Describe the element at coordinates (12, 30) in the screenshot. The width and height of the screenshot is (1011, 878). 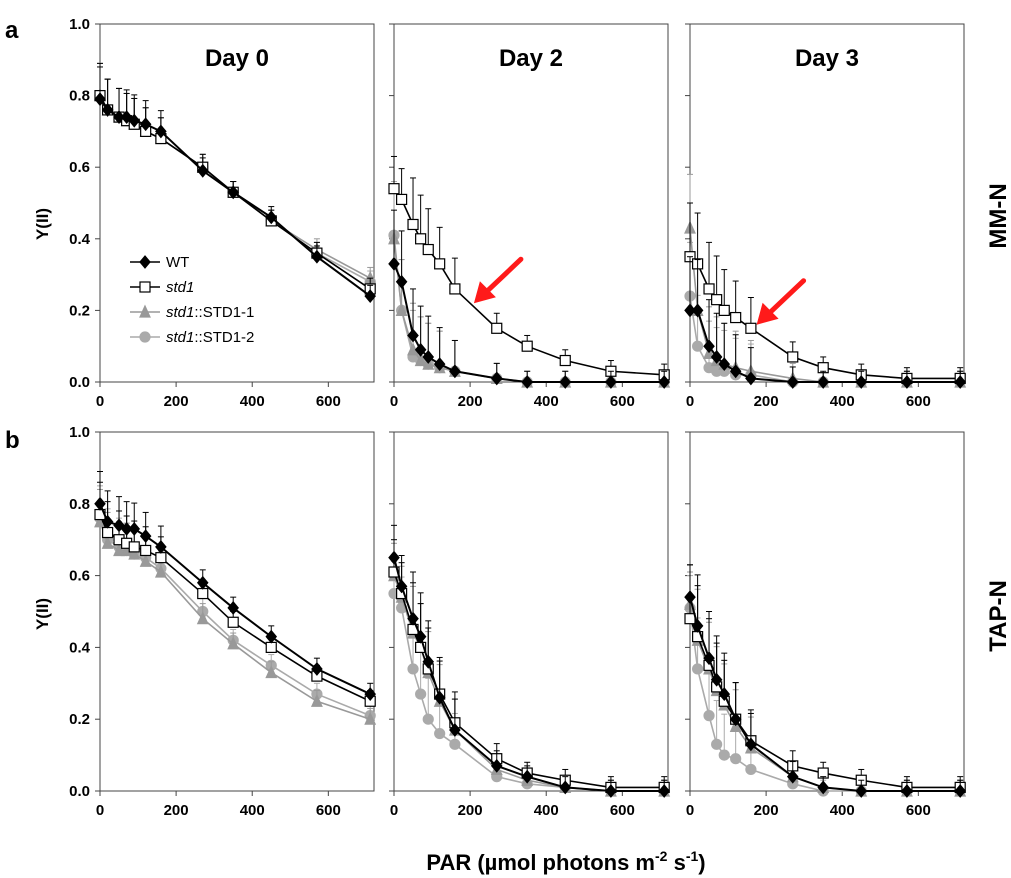
I see `panel-label-a: a` at that location.